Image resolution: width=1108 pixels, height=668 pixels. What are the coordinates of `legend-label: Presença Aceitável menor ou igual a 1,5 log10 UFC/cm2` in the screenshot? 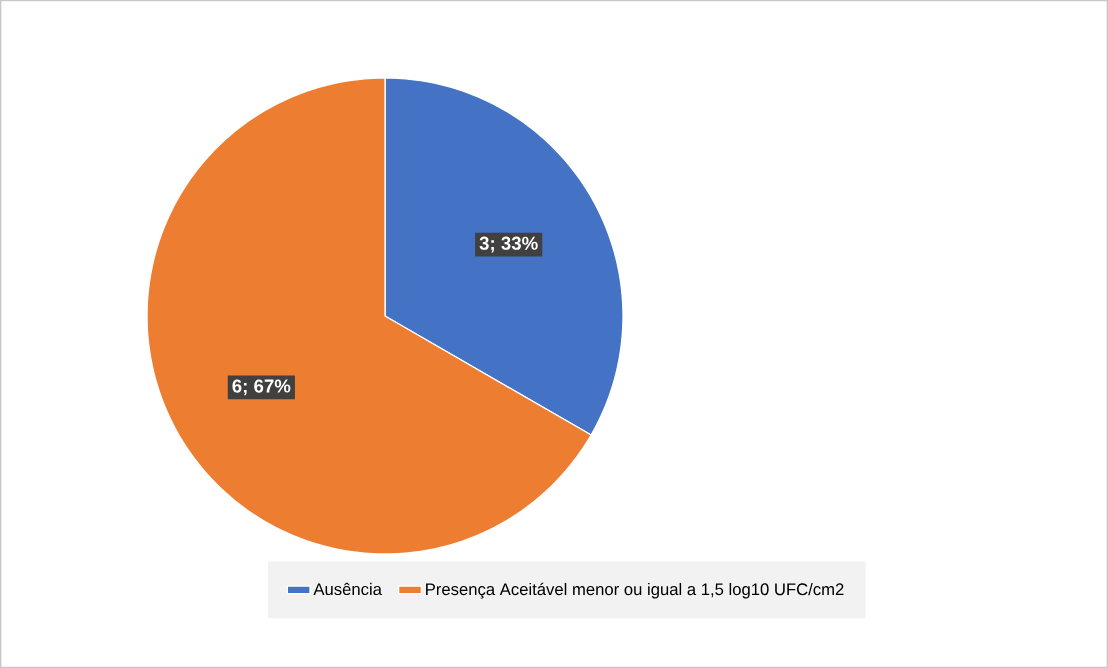 It's located at (635, 590).